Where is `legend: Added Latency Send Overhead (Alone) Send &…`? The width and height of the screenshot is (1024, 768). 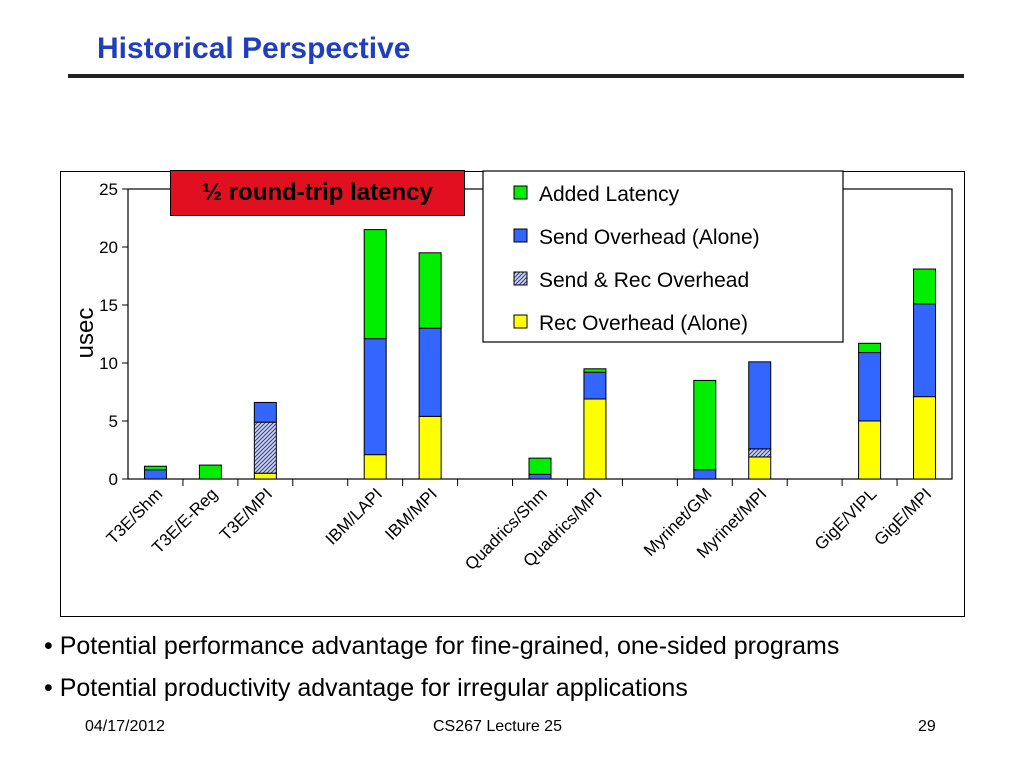
legend: Added Latency Send Overhead (Alone) Send &… is located at coordinates (663, 256).